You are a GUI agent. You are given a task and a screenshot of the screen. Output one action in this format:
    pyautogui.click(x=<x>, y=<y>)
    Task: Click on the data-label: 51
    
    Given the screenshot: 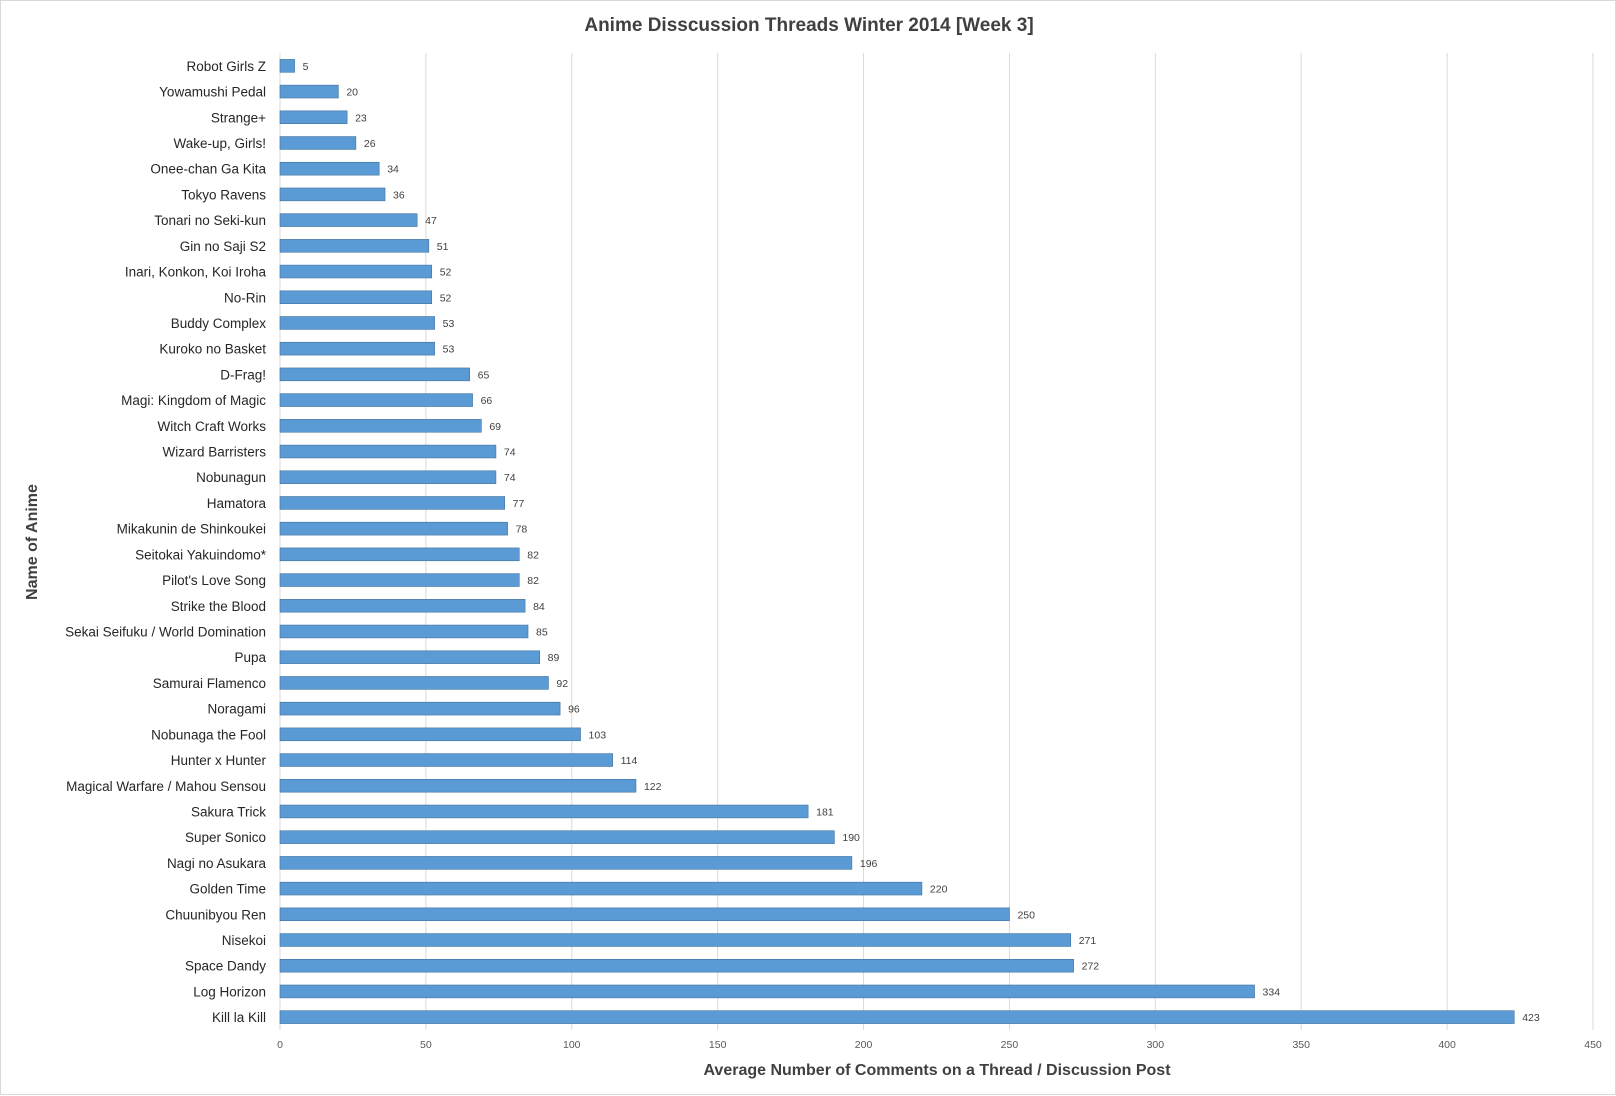 What is the action you would take?
    pyautogui.click(x=443, y=247)
    